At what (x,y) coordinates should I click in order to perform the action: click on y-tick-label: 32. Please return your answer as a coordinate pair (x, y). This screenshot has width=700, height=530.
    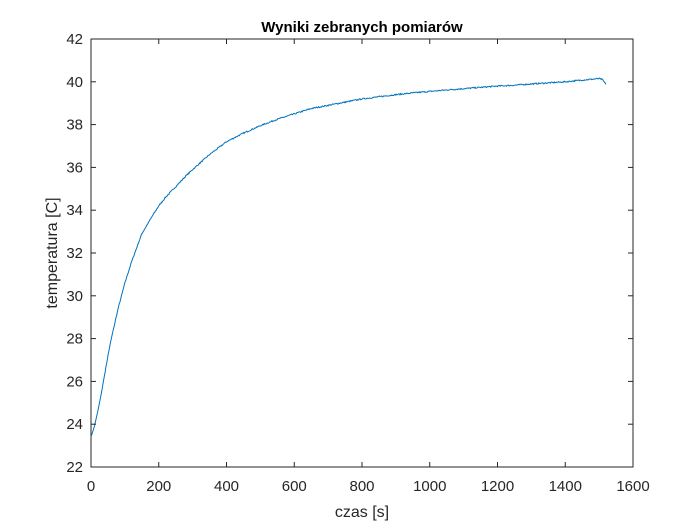
    Looking at the image, I should click on (74, 253).